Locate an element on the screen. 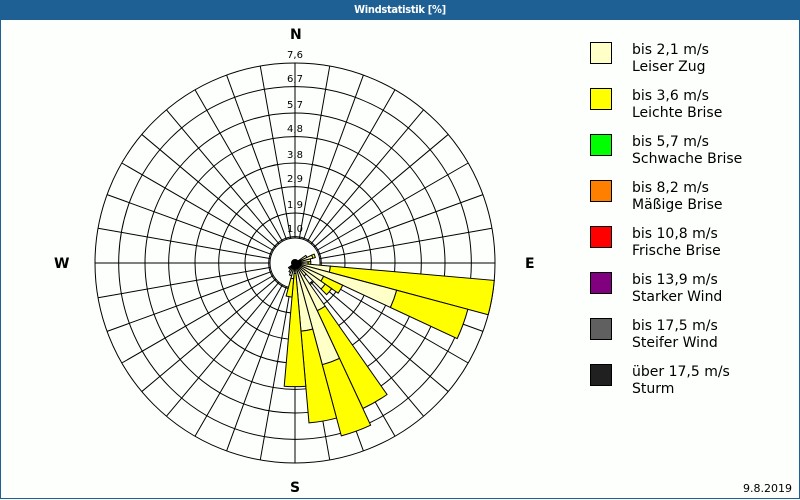  legend-label: Sturm is located at coordinates (653, 389).